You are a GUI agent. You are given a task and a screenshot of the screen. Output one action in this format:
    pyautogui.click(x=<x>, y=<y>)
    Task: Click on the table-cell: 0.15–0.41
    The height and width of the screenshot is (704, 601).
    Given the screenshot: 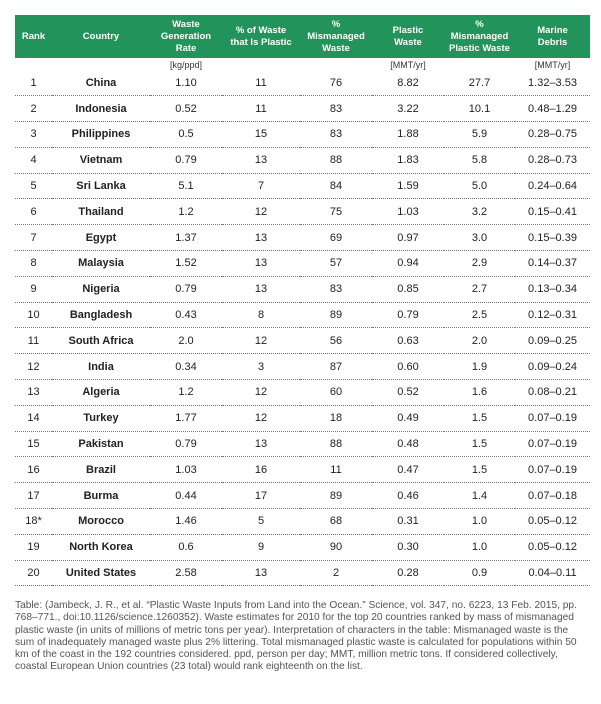 What is the action you would take?
    pyautogui.click(x=552, y=212)
    